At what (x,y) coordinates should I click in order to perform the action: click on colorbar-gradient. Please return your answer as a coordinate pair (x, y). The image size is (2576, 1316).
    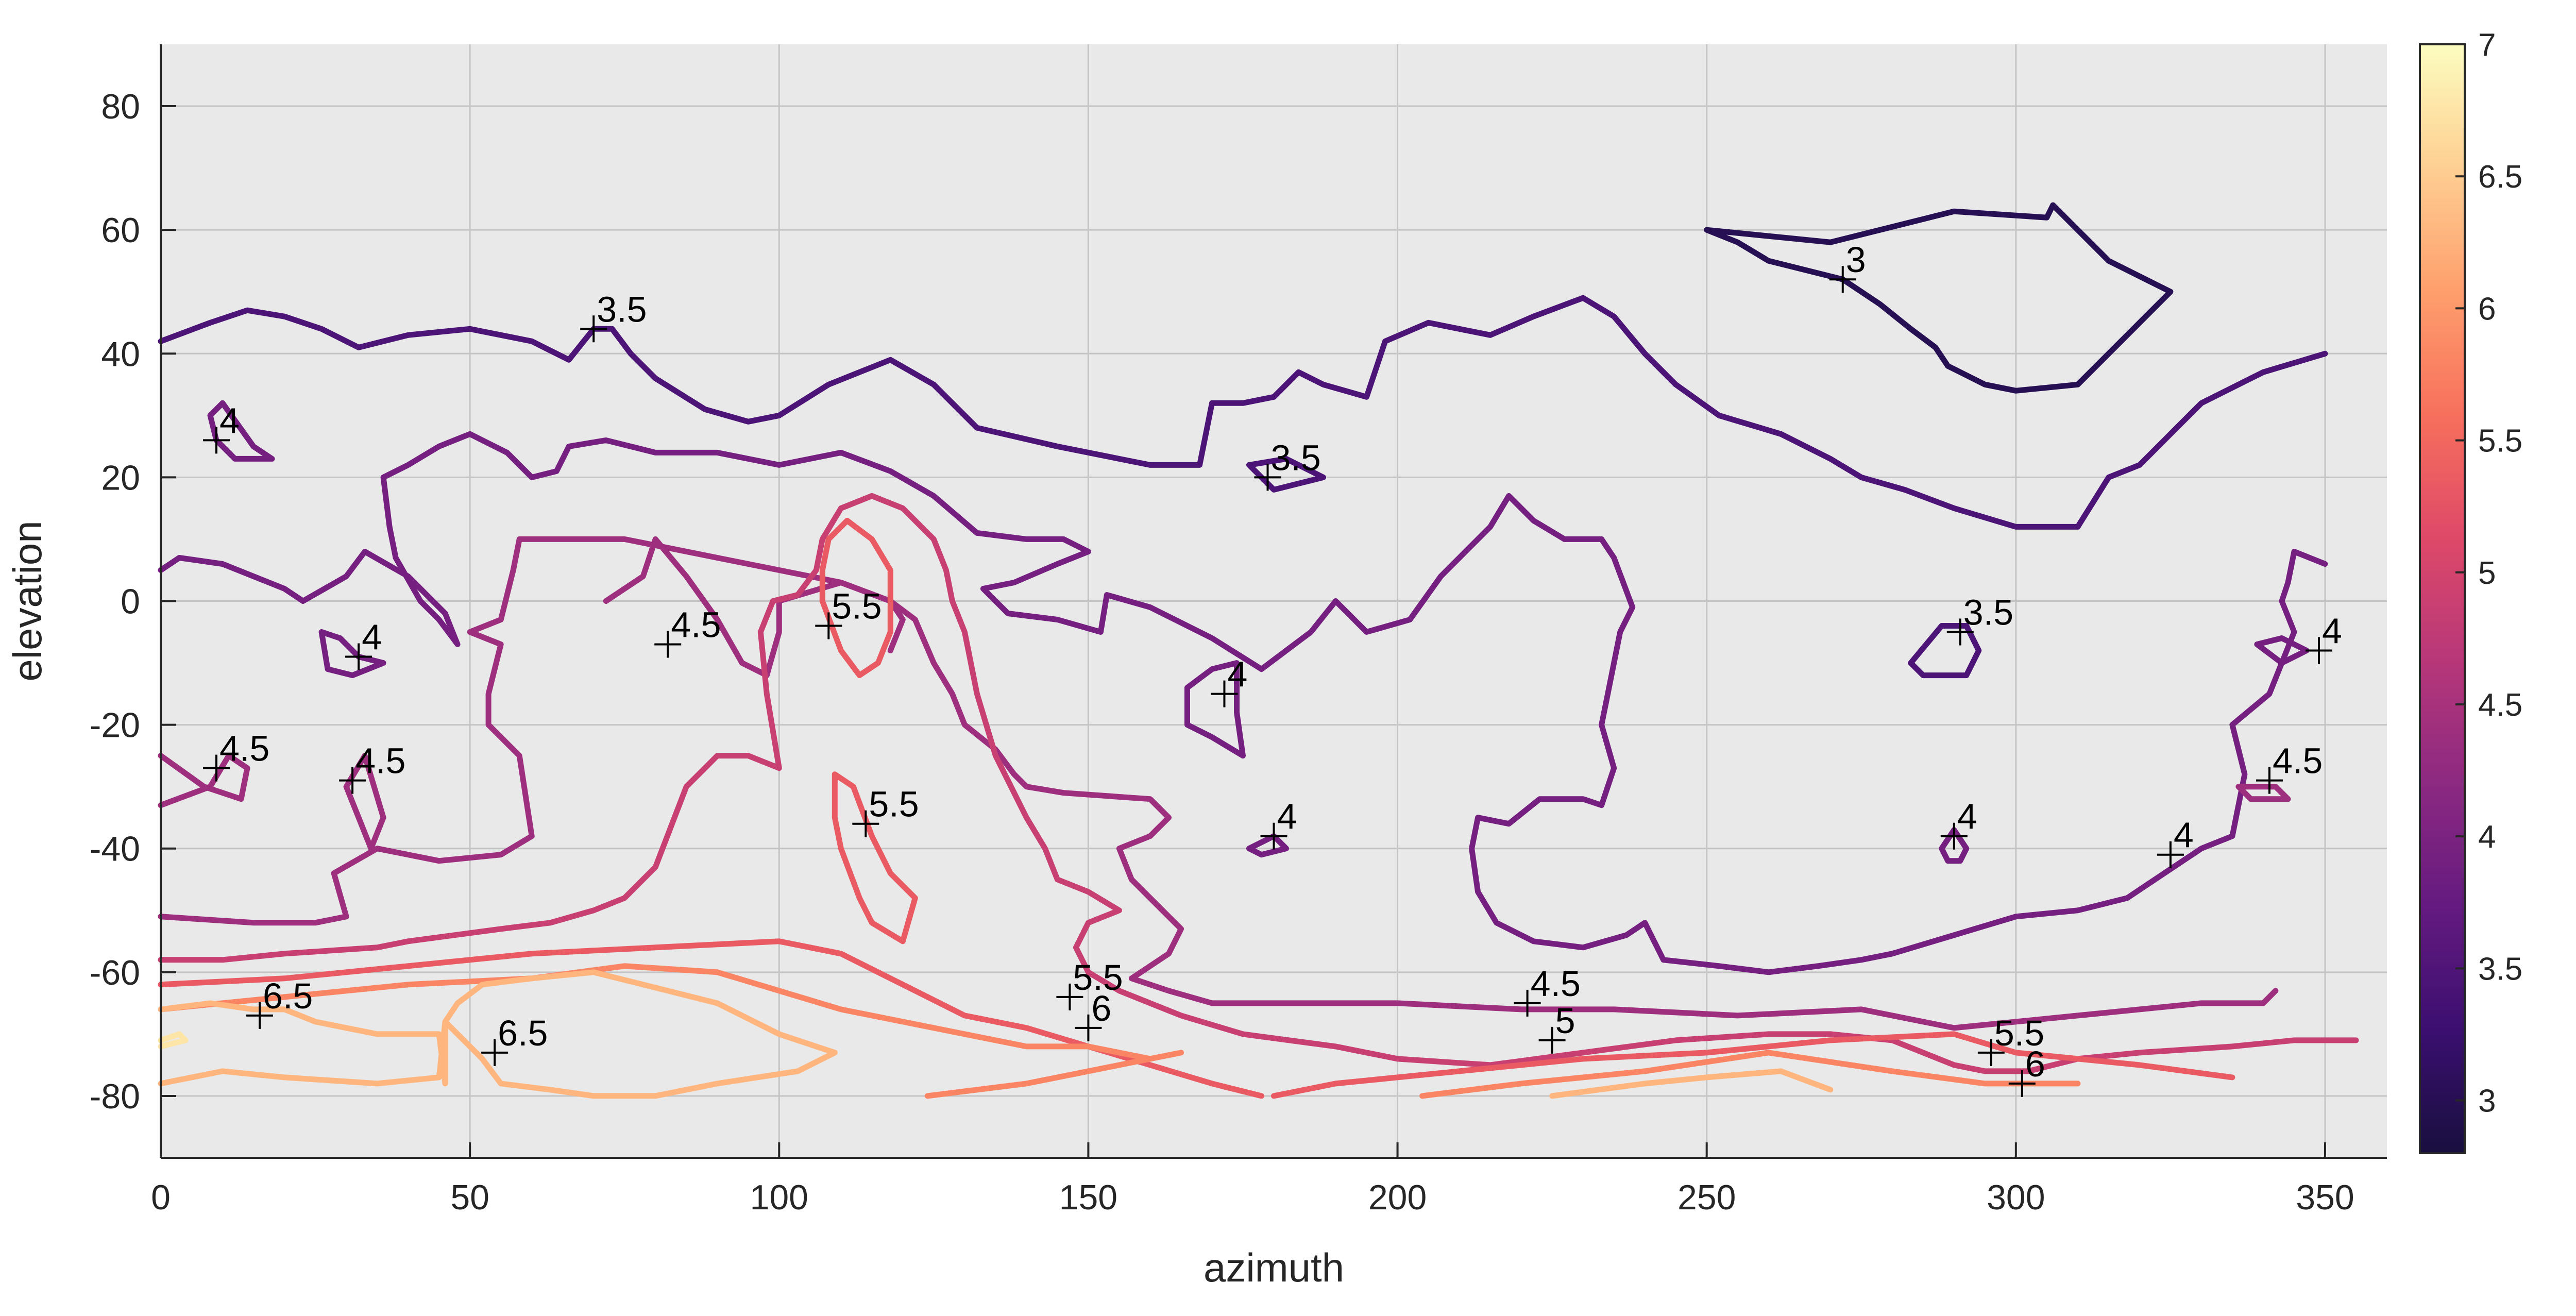
    Looking at the image, I should click on (2442, 598).